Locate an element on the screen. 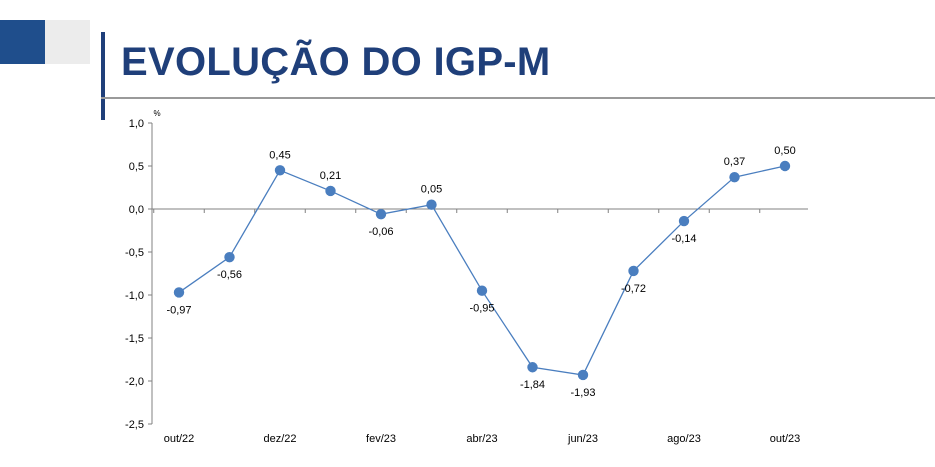 The width and height of the screenshot is (935, 467). y-tick-label: -0,5 is located at coordinates (134, 253).